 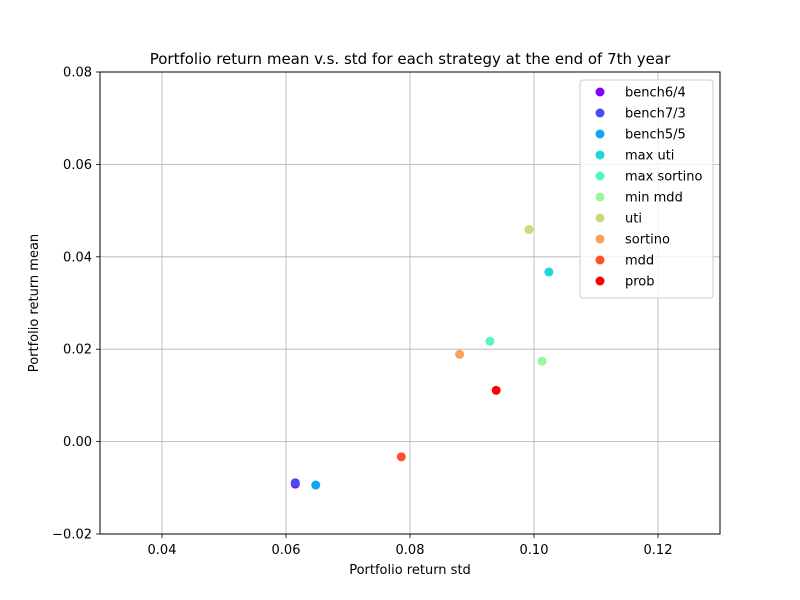 I want to click on x-tick-label: 0.06, so click(x=286, y=550).